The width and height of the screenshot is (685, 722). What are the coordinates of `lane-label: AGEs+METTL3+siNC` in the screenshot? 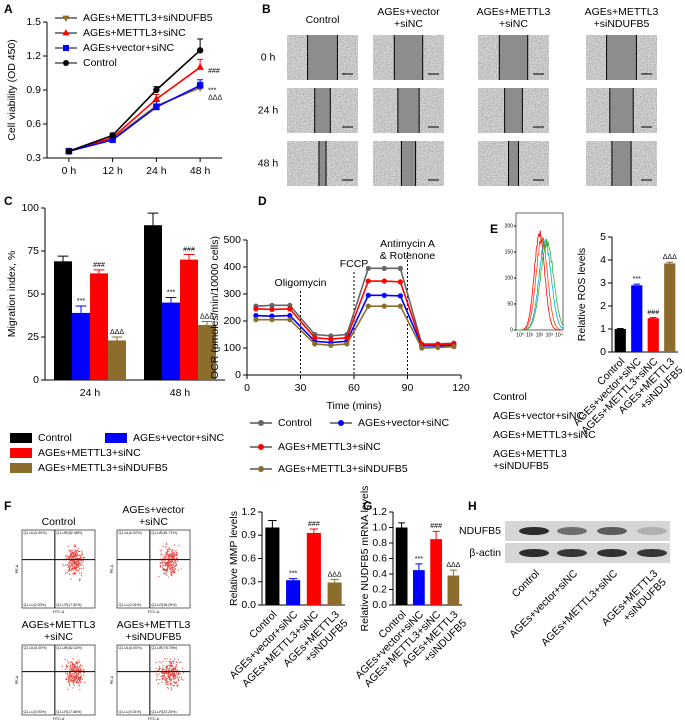 It's located at (579, 607).